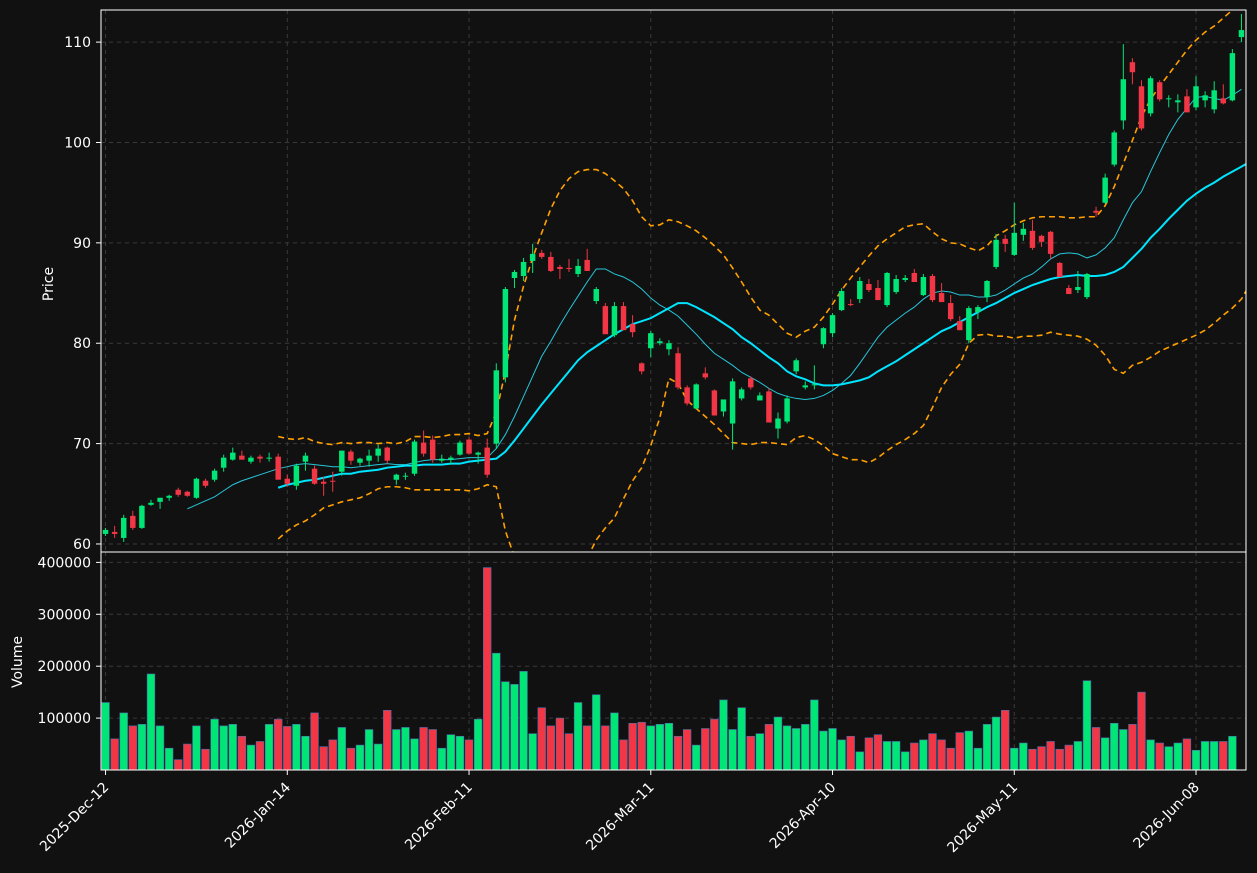 The width and height of the screenshot is (1257, 873). What do you see at coordinates (77, 143) in the screenshot?
I see `price-tick-label: 100` at bounding box center [77, 143].